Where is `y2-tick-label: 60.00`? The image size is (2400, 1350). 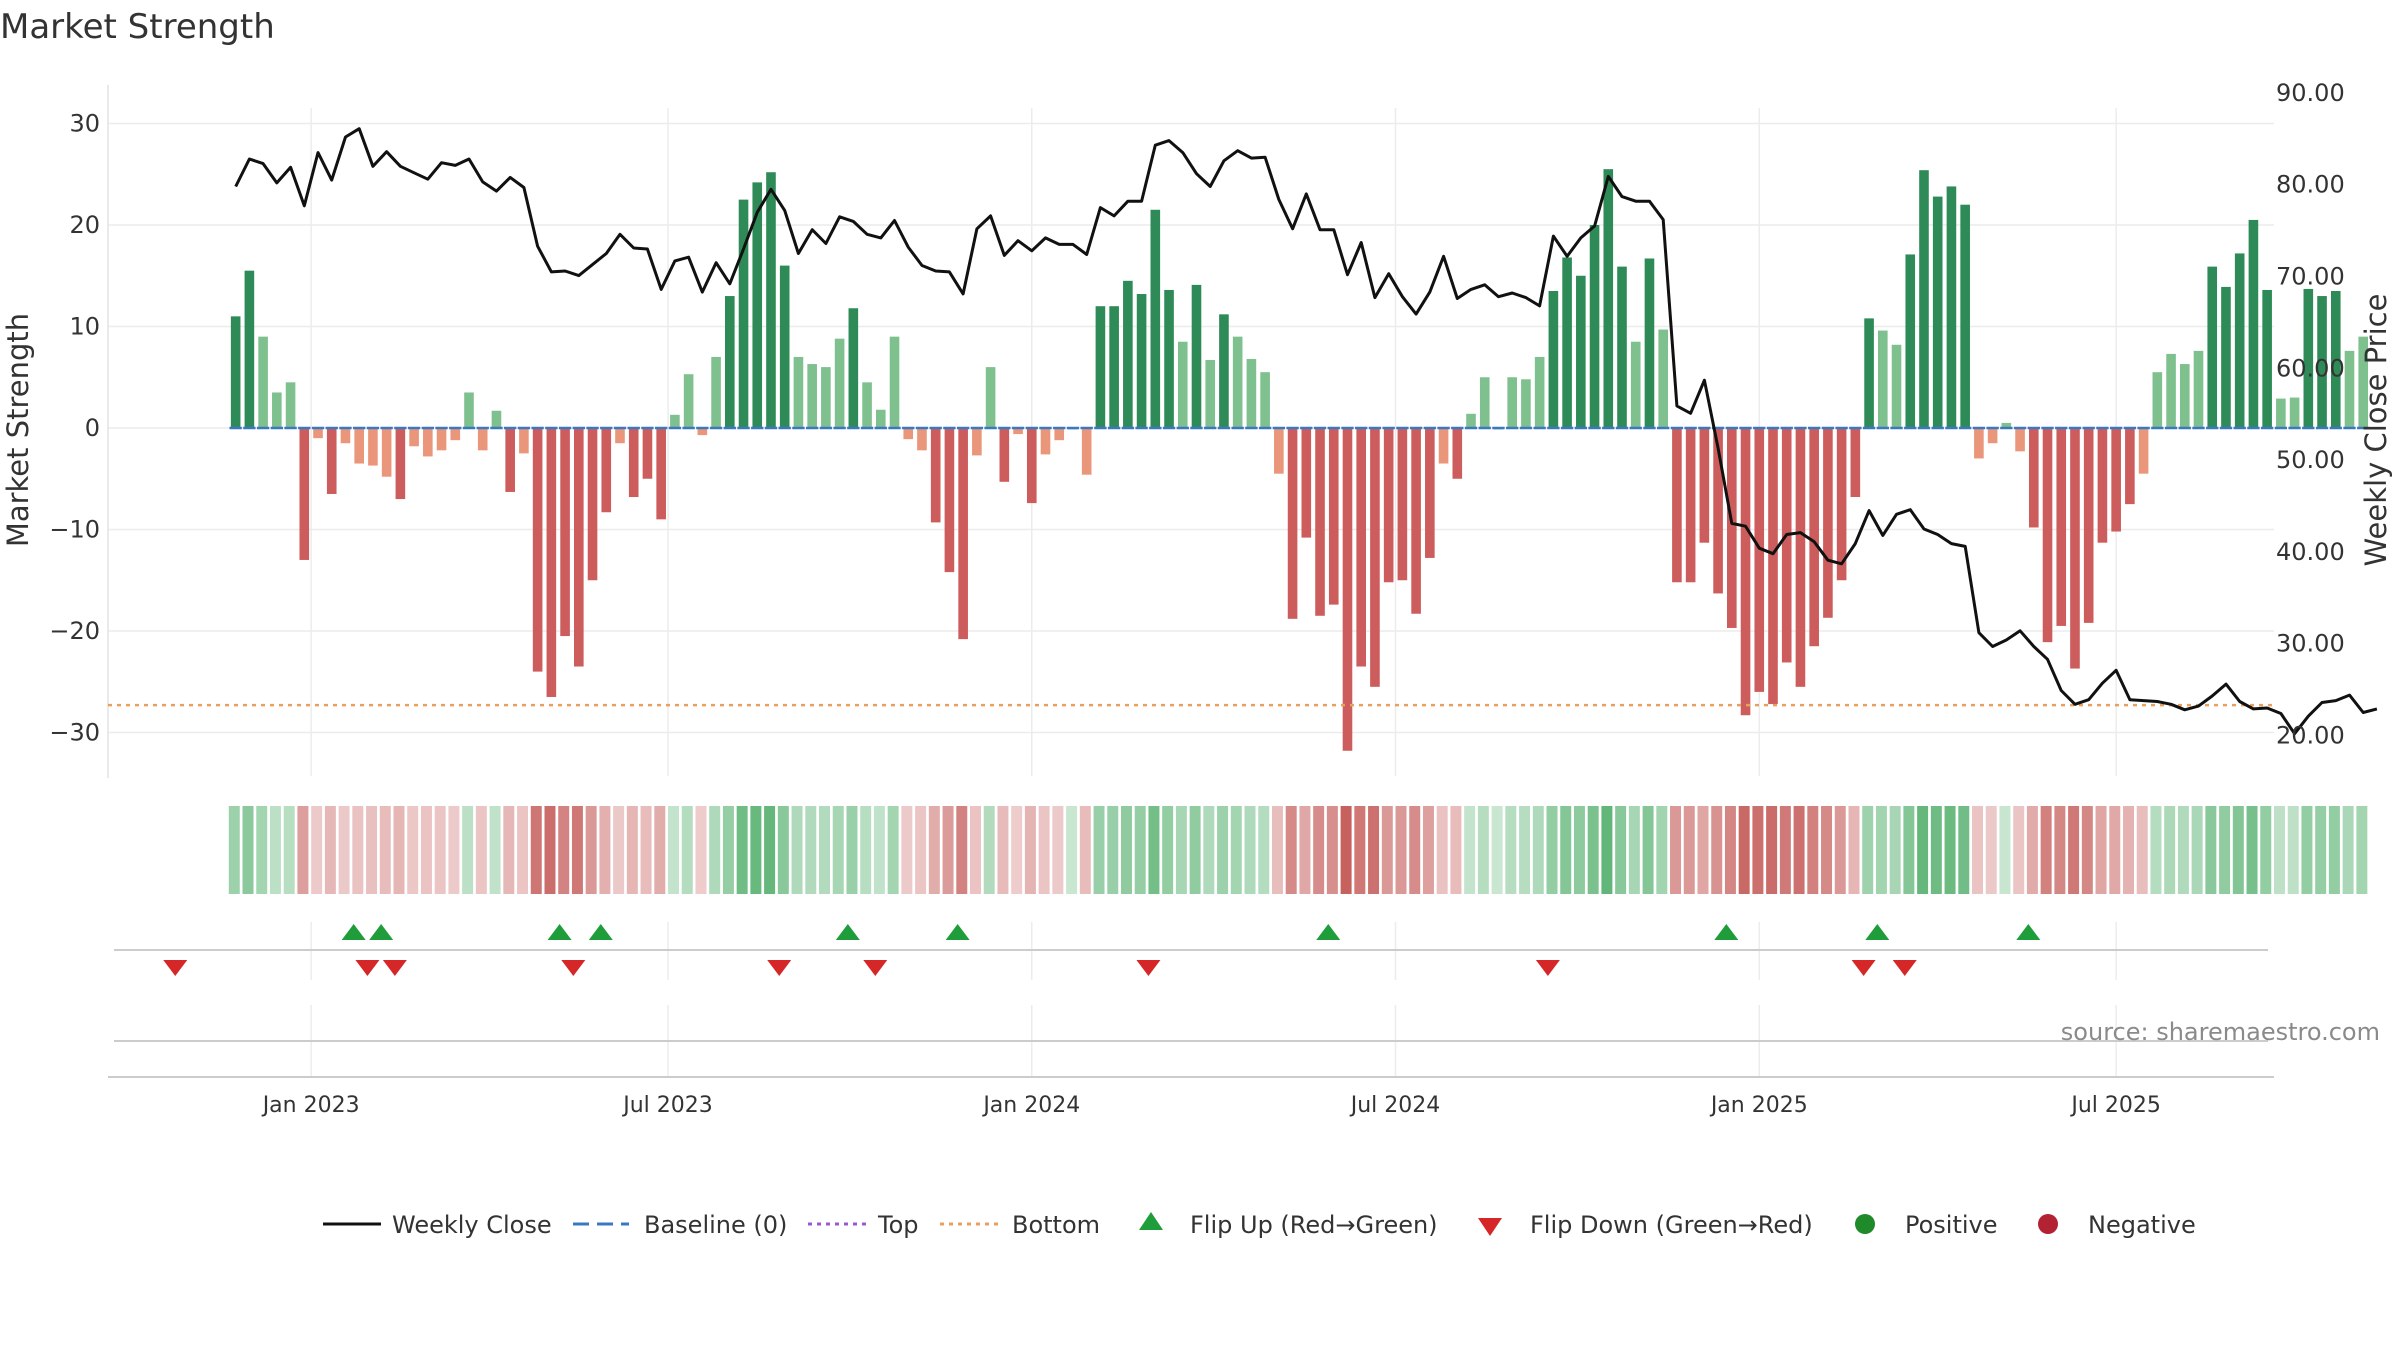 y2-tick-label: 60.00 is located at coordinates (2310, 368).